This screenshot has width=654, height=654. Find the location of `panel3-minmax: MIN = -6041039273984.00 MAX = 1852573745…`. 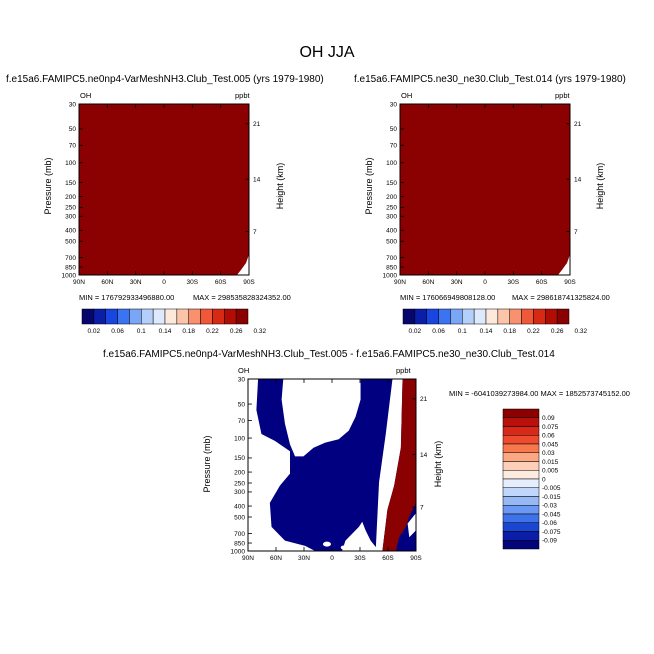

panel3-minmax: MIN = -6041039273984.00 MAX = 1852573745… is located at coordinates (539, 393).